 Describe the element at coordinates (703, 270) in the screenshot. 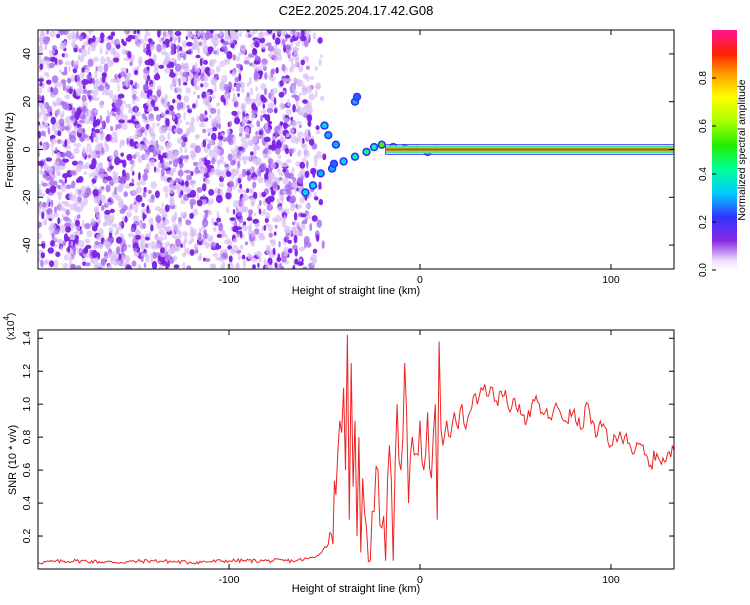

I see `colorbar-tick-label: 0.0` at that location.